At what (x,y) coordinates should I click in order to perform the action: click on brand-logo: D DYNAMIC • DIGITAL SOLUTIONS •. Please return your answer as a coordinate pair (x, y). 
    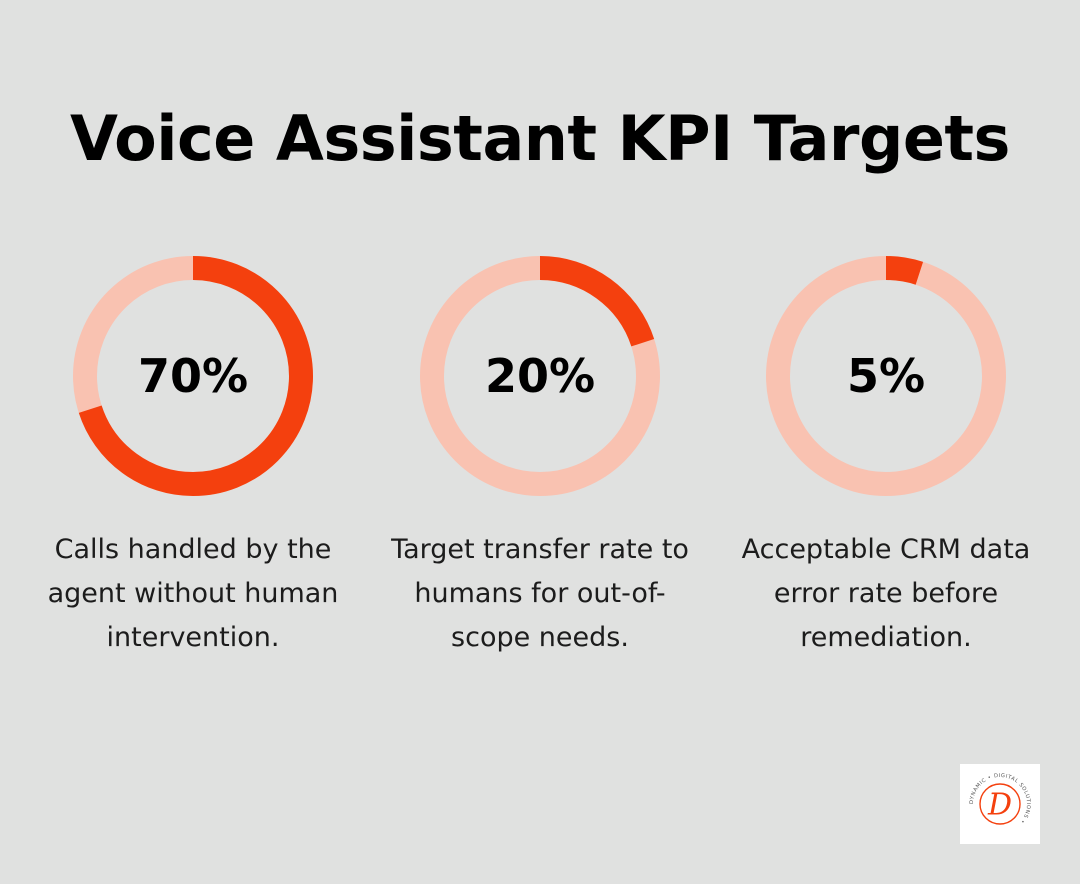
    Looking at the image, I should click on (1000, 804).